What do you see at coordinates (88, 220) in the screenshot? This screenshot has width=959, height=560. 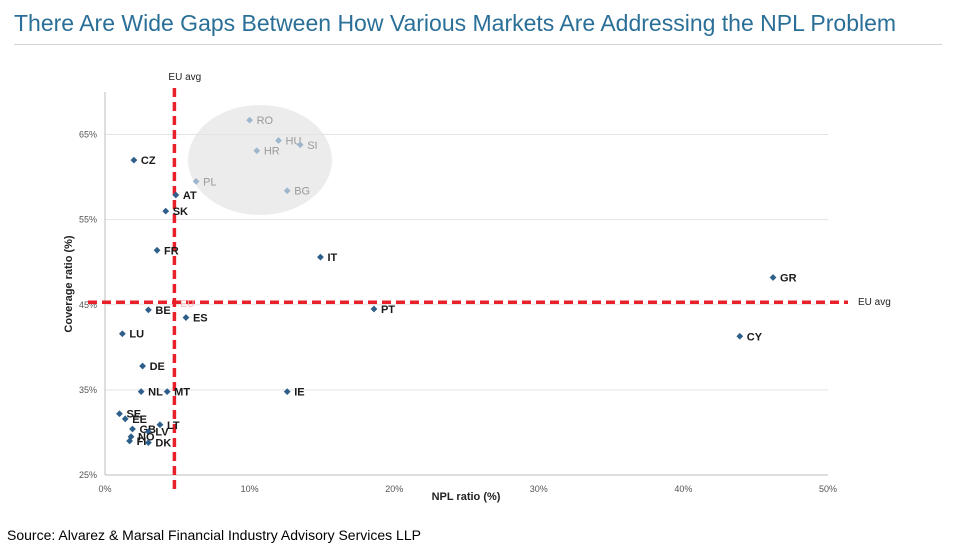 I see `y-tick-label: 55%` at bounding box center [88, 220].